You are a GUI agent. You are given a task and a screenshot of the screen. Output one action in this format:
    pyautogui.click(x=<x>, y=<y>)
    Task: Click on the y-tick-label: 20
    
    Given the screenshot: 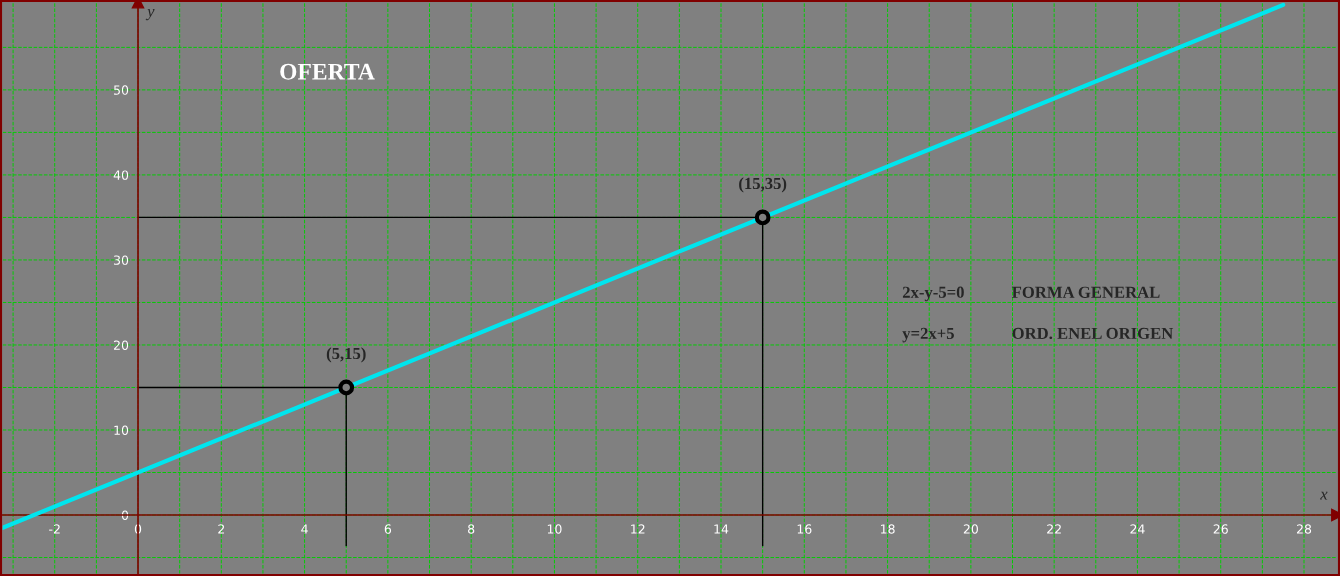 What is the action you would take?
    pyautogui.click(x=121, y=345)
    